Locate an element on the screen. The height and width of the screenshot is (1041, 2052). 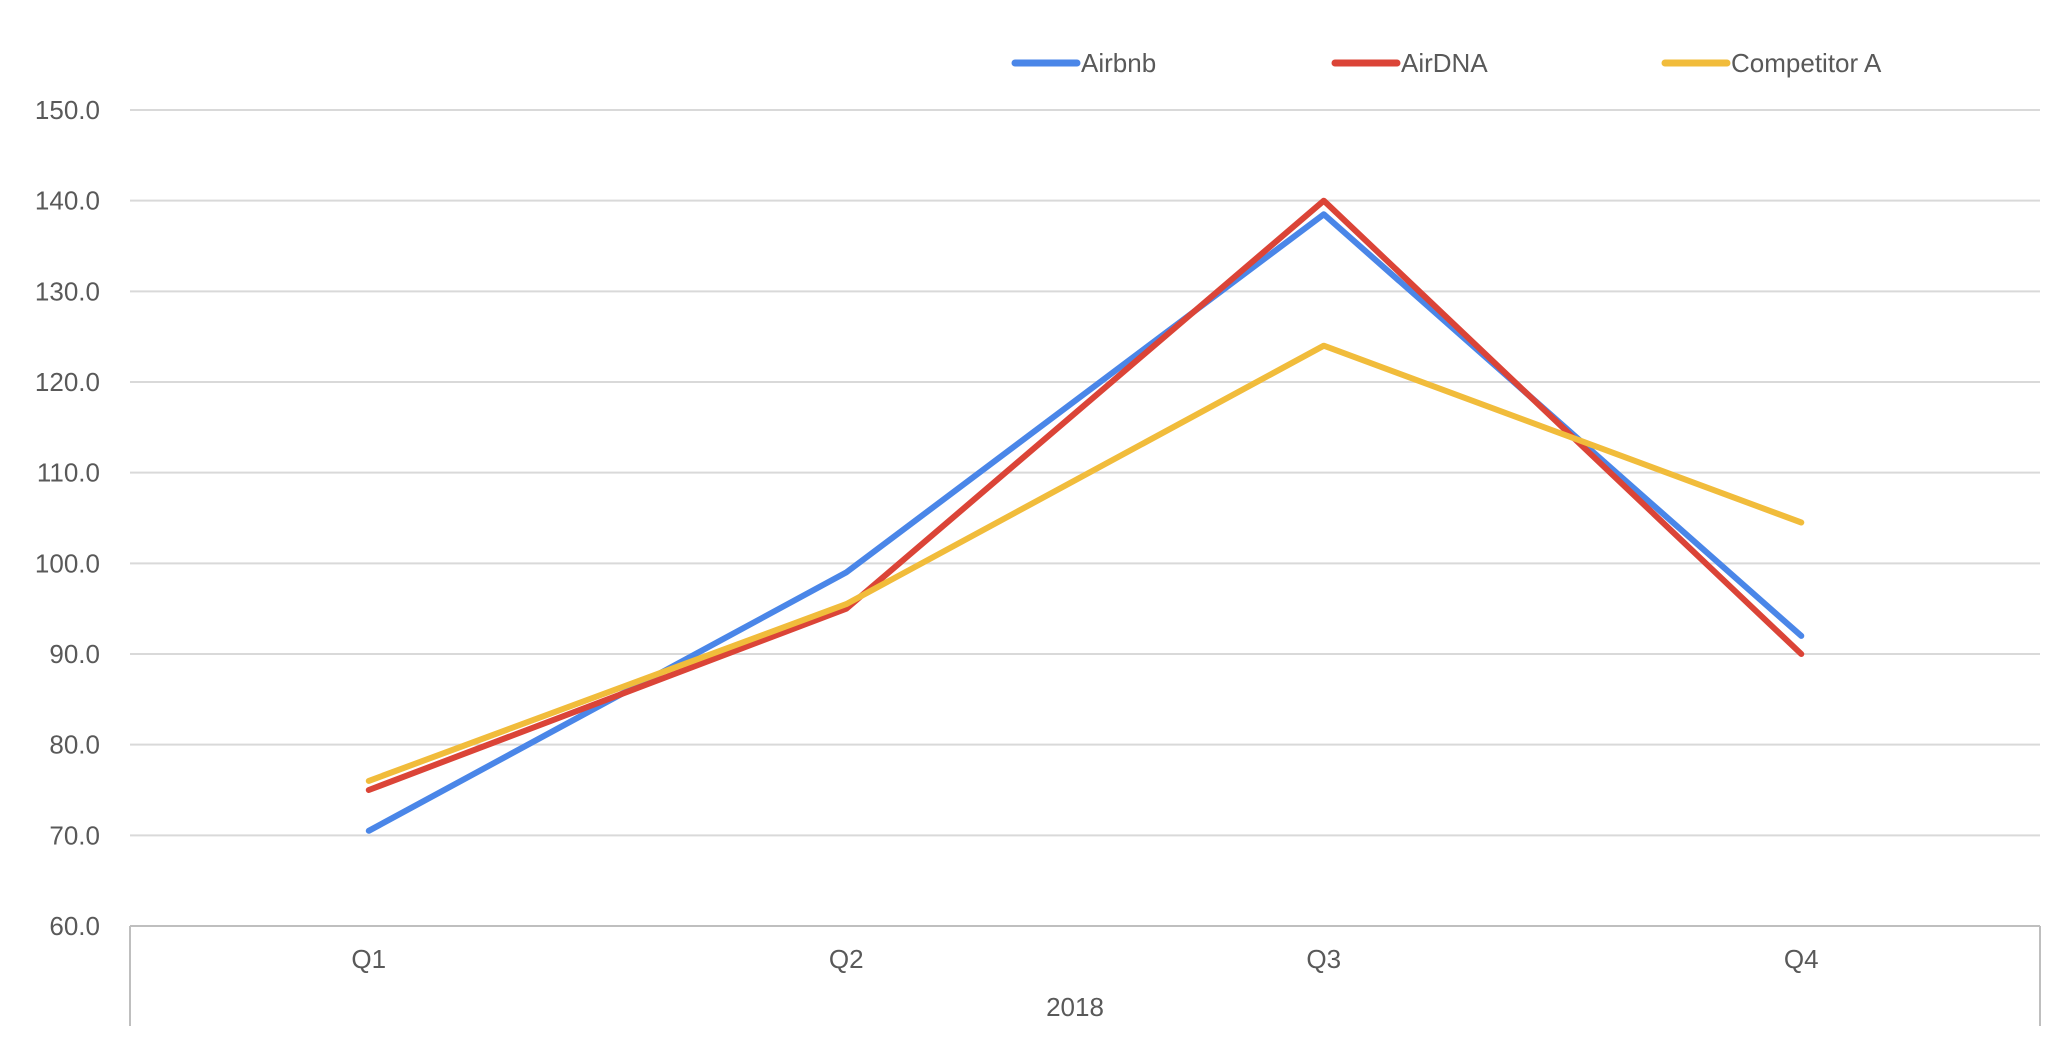
legend-label: Airbnb is located at coordinates (1118, 63).